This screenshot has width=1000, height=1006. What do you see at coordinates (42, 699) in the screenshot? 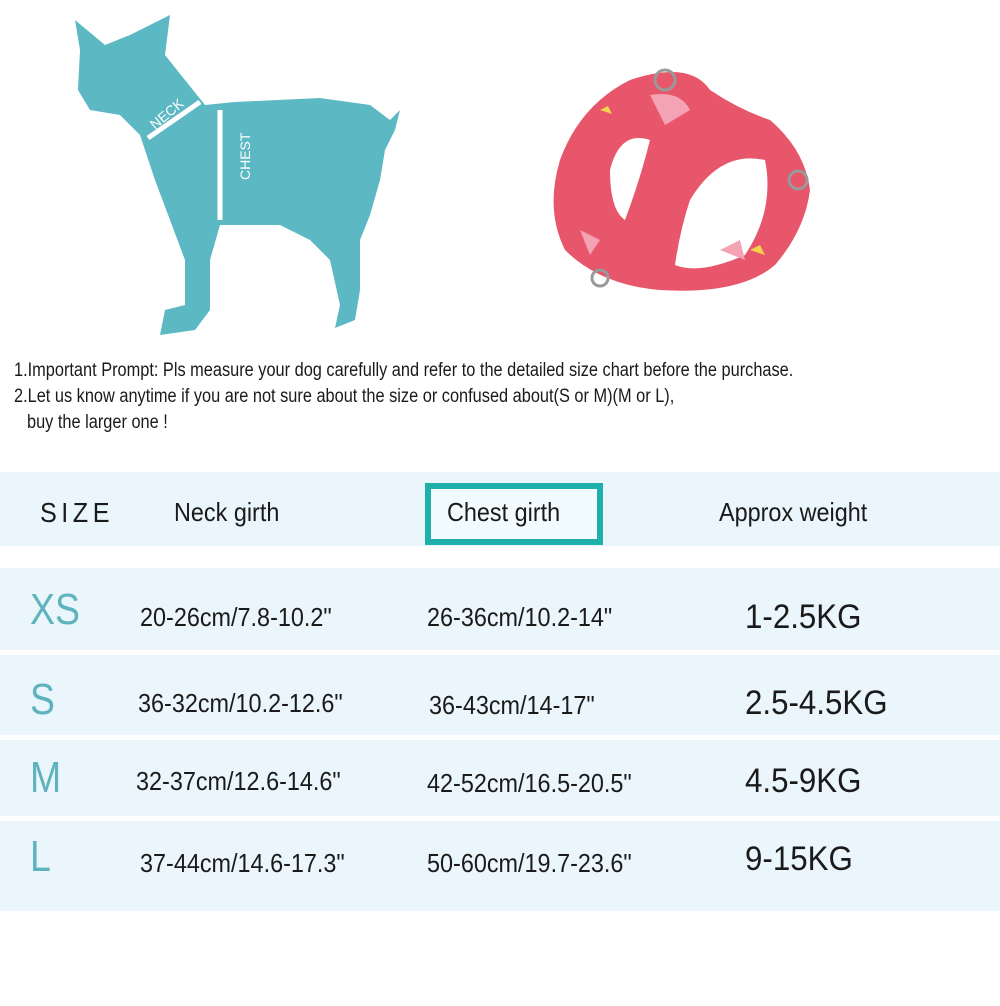
I see `size-s: S` at bounding box center [42, 699].